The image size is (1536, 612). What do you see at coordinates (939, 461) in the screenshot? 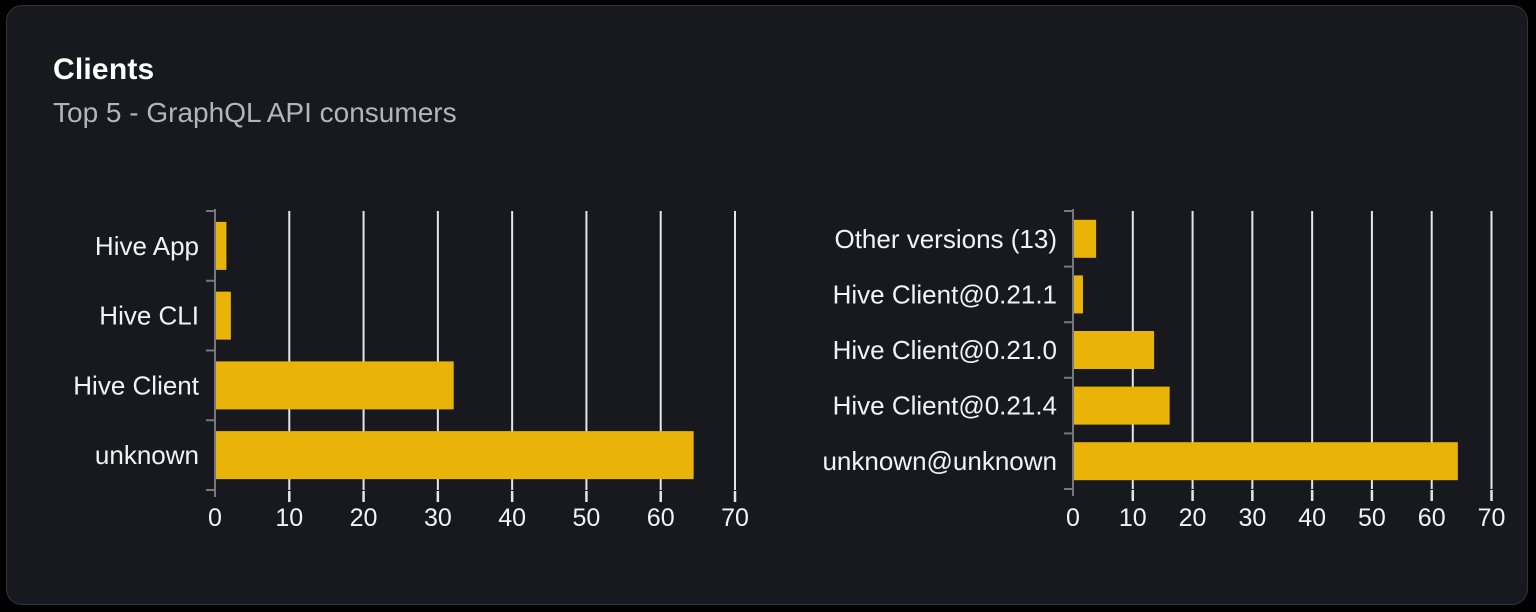
I see `category-label: unknown@unknown` at bounding box center [939, 461].